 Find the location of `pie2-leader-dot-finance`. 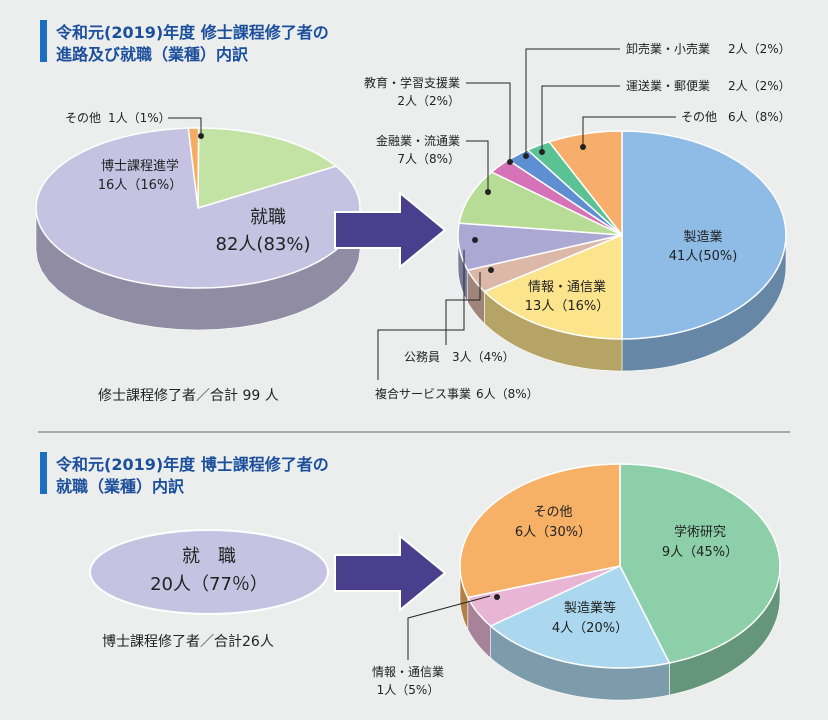

pie2-leader-dot-finance is located at coordinates (488, 192).